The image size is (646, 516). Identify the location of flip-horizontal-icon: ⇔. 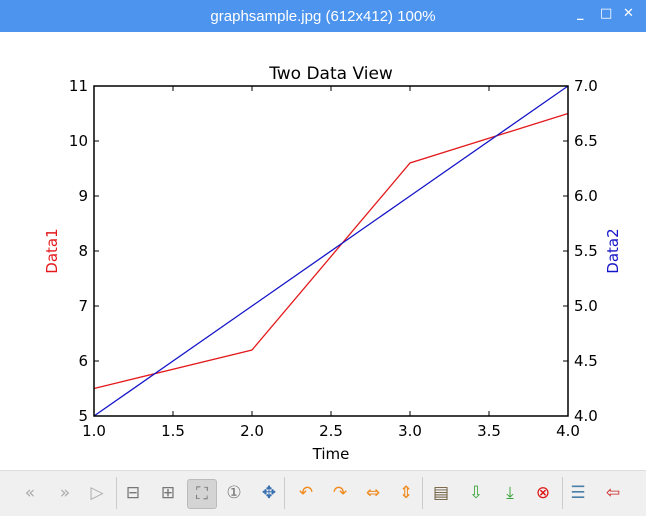
(373, 493).